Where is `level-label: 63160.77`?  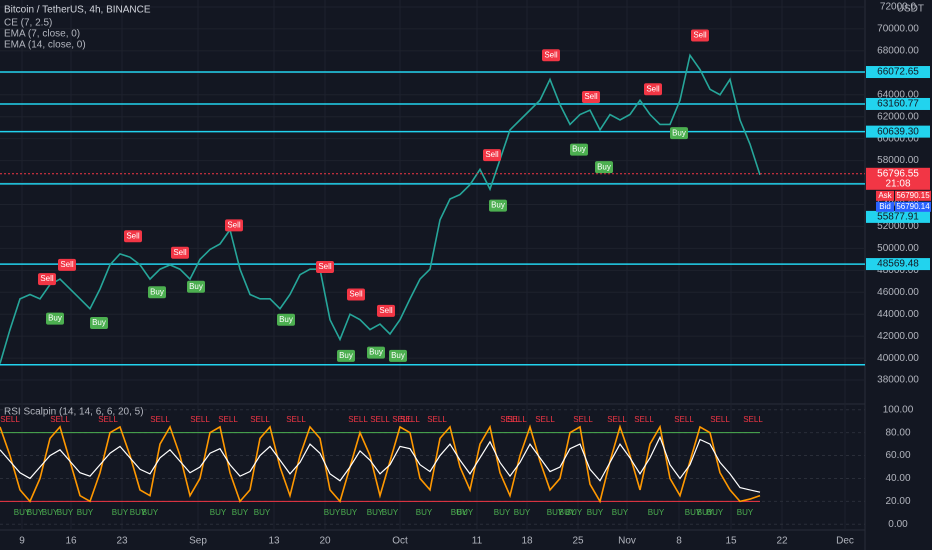 level-label: 63160.77 is located at coordinates (898, 104).